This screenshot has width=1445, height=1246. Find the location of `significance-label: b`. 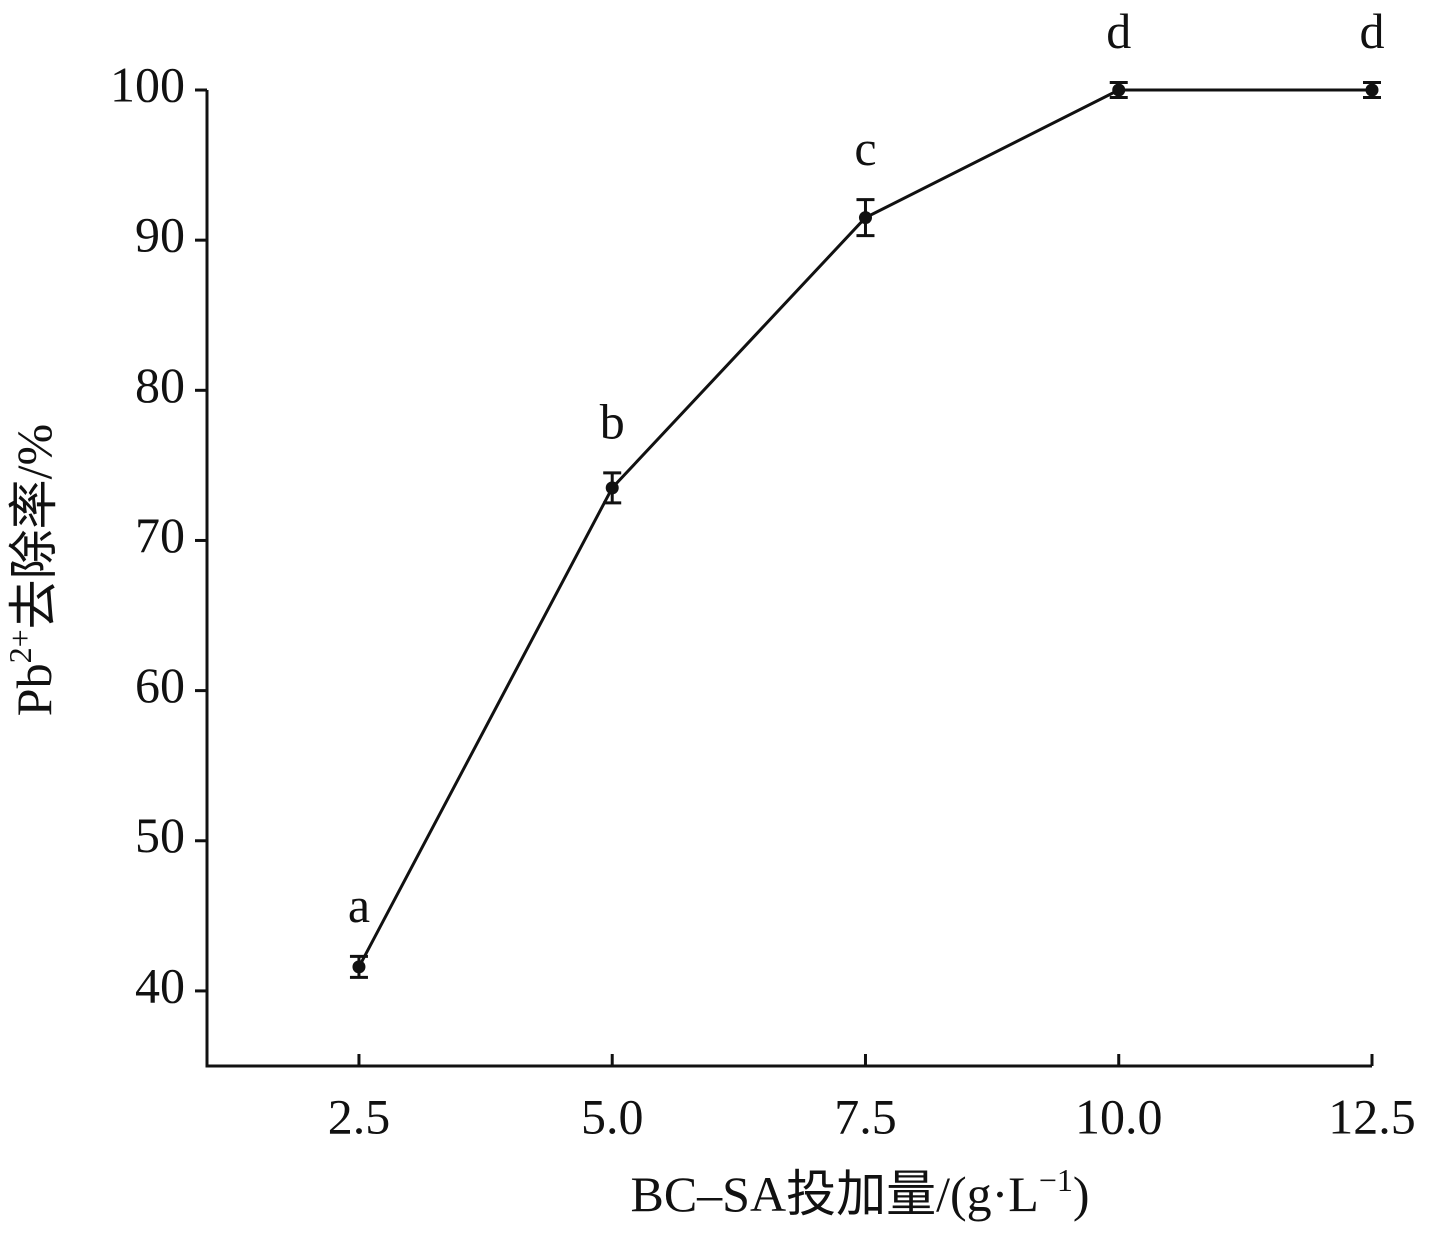

significance-label: b is located at coordinates (612, 421).